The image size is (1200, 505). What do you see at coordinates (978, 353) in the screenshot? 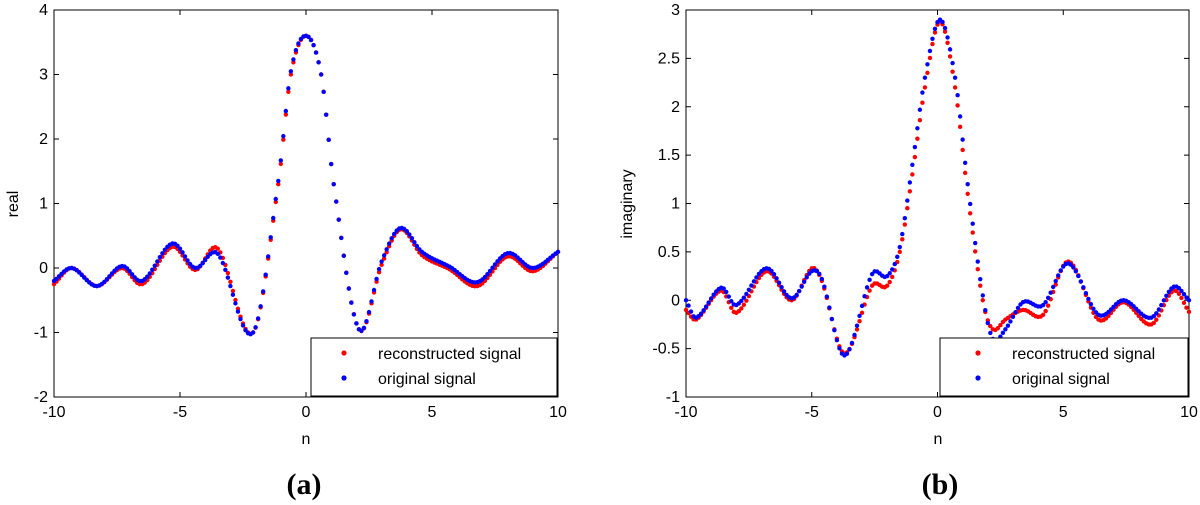
I see `legend-marker-reconstructed-b` at bounding box center [978, 353].